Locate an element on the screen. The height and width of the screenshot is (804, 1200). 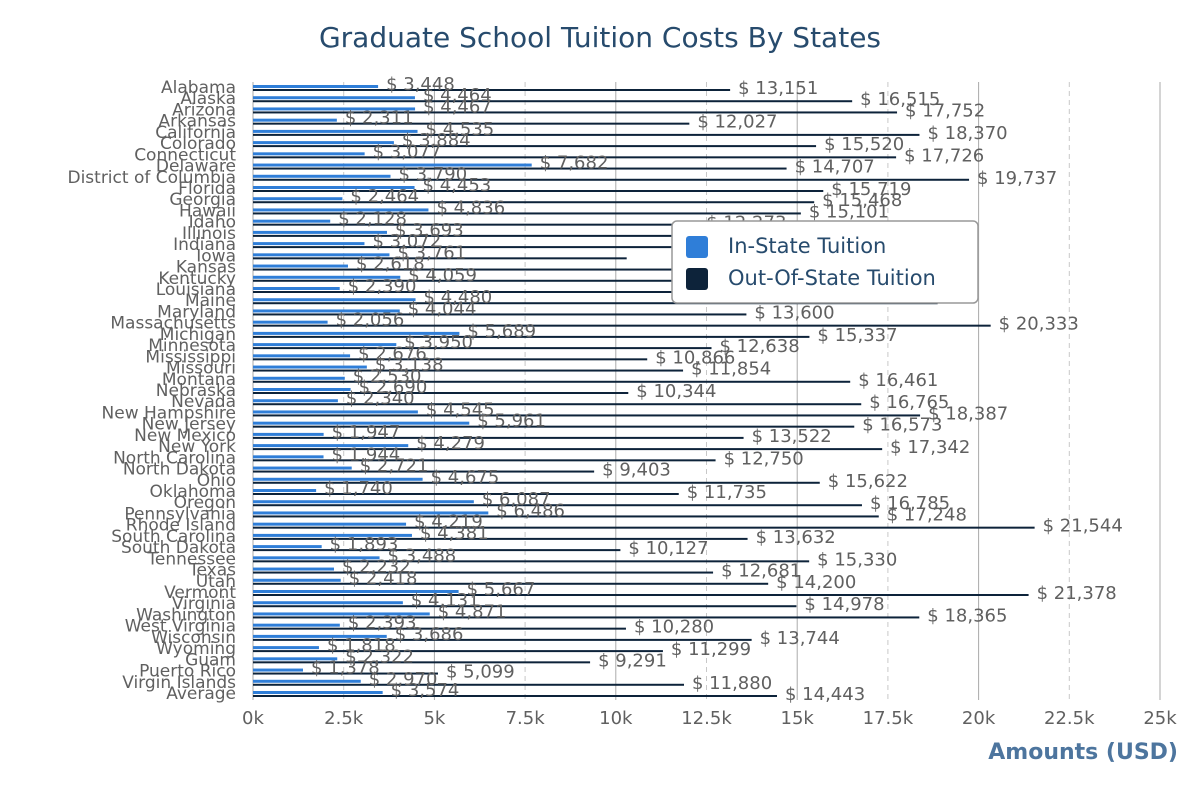
data-label: $ 13,600 is located at coordinates (794, 312).